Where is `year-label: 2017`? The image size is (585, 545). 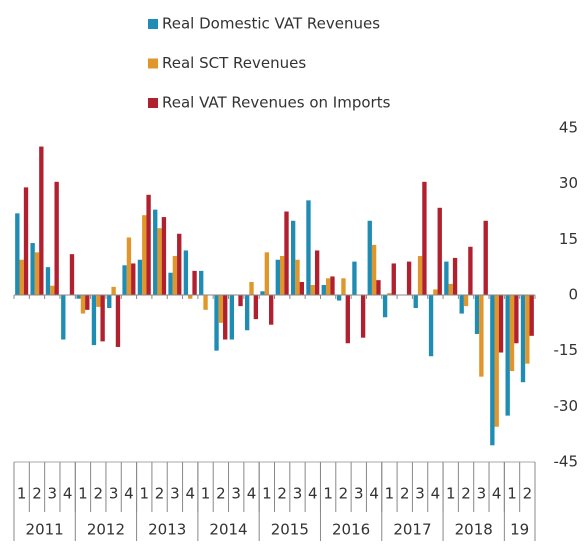
year-label: 2017 is located at coordinates (412, 530).